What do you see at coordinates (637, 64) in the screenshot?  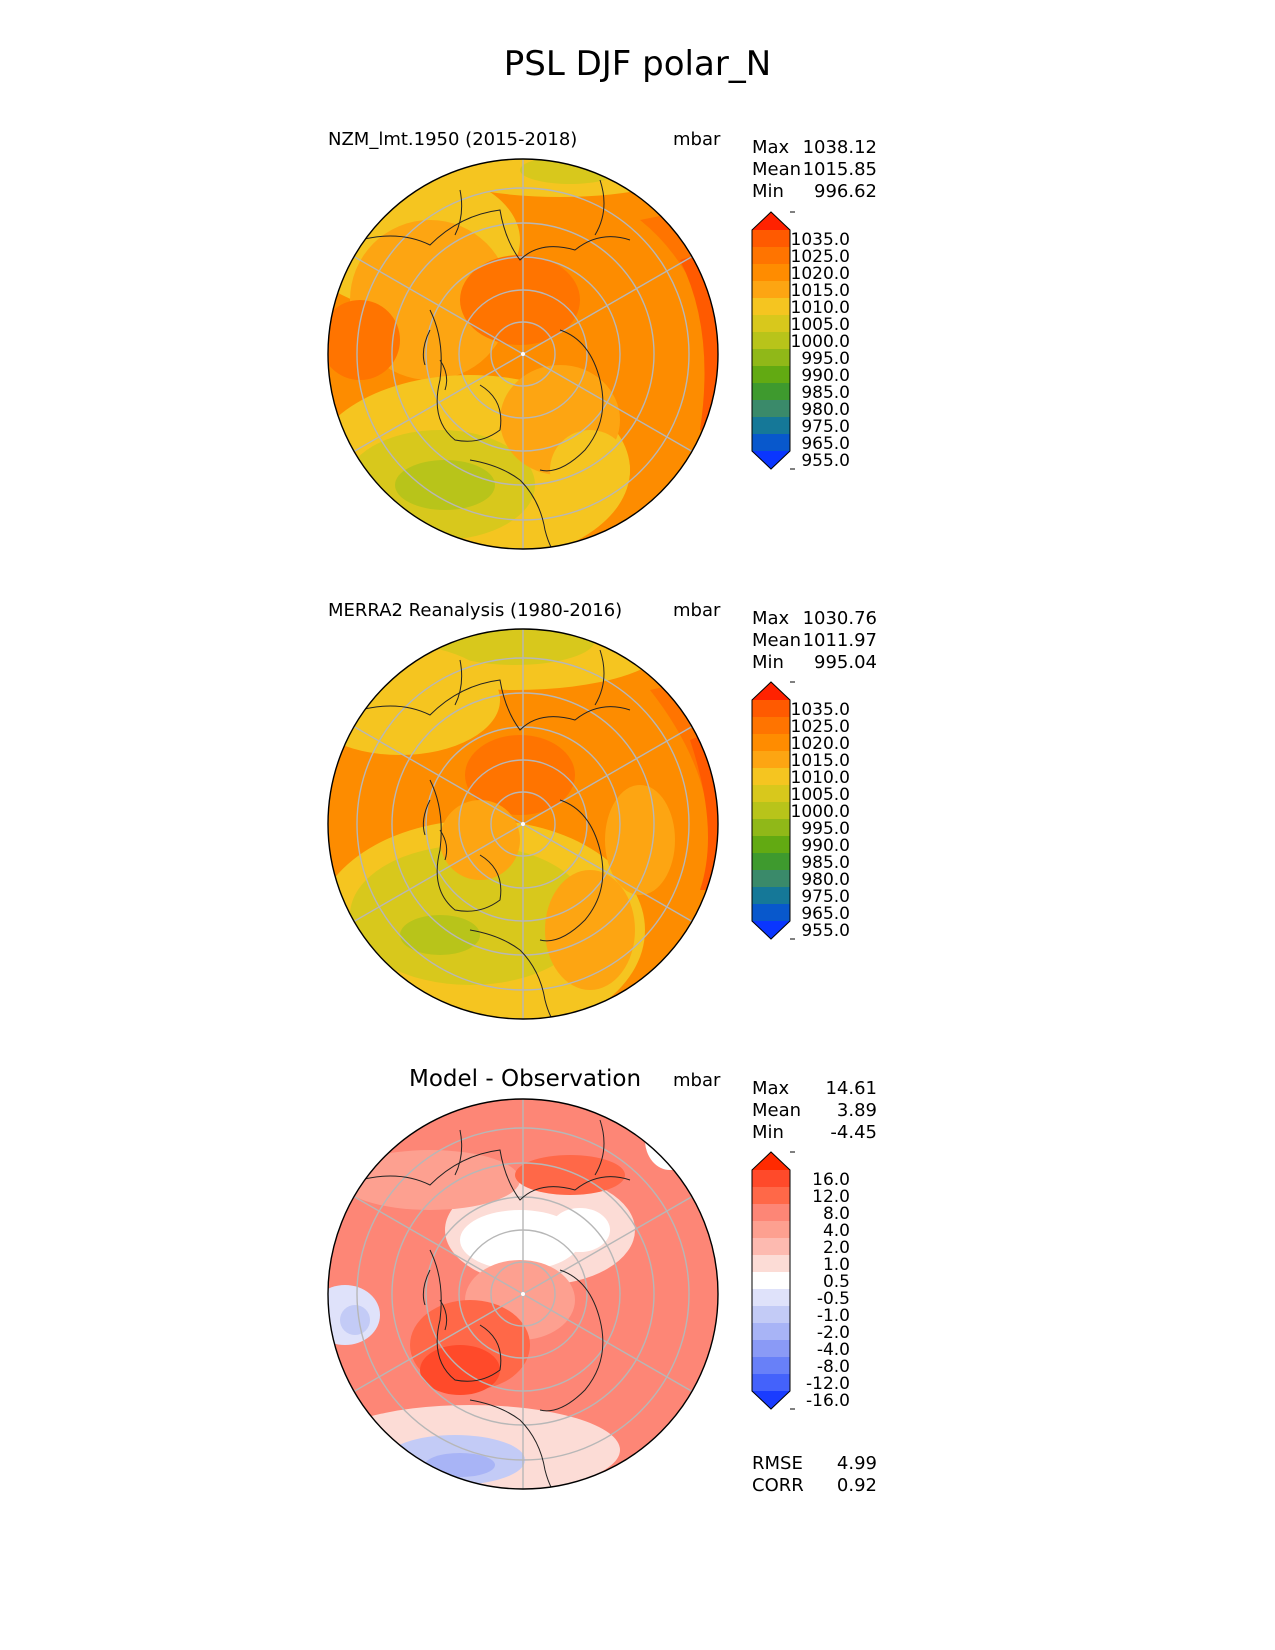 I see `figure-title: PSL DJF polar_N` at bounding box center [637, 64].